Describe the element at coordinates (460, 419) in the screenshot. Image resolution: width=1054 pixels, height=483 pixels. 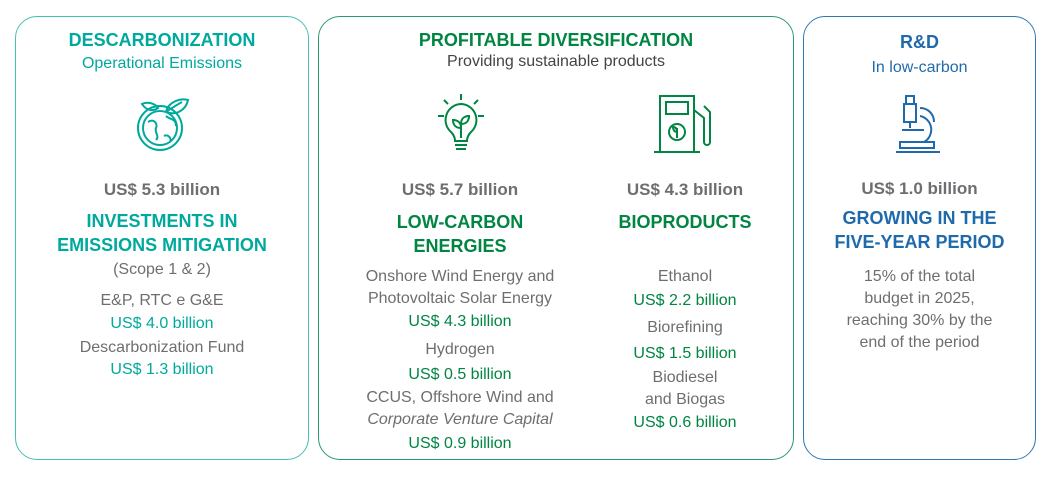
I see `item-label-italic: Corporate Venture Capital` at that location.